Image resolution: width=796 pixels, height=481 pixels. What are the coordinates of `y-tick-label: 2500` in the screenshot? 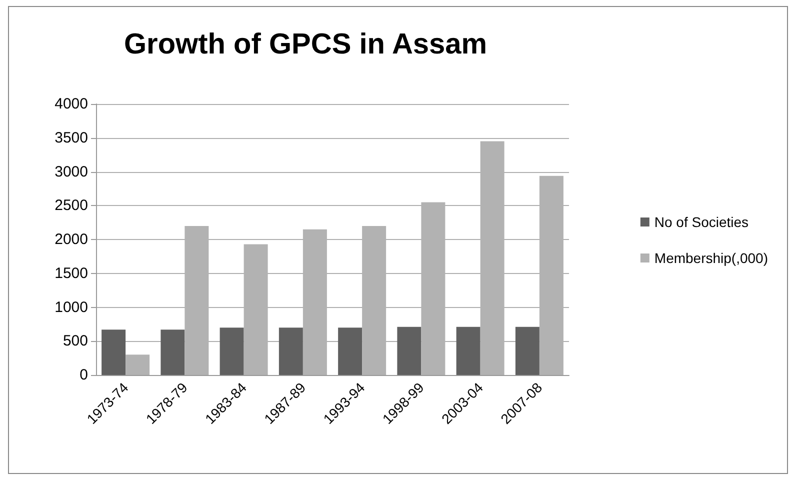 It's located at (71, 205).